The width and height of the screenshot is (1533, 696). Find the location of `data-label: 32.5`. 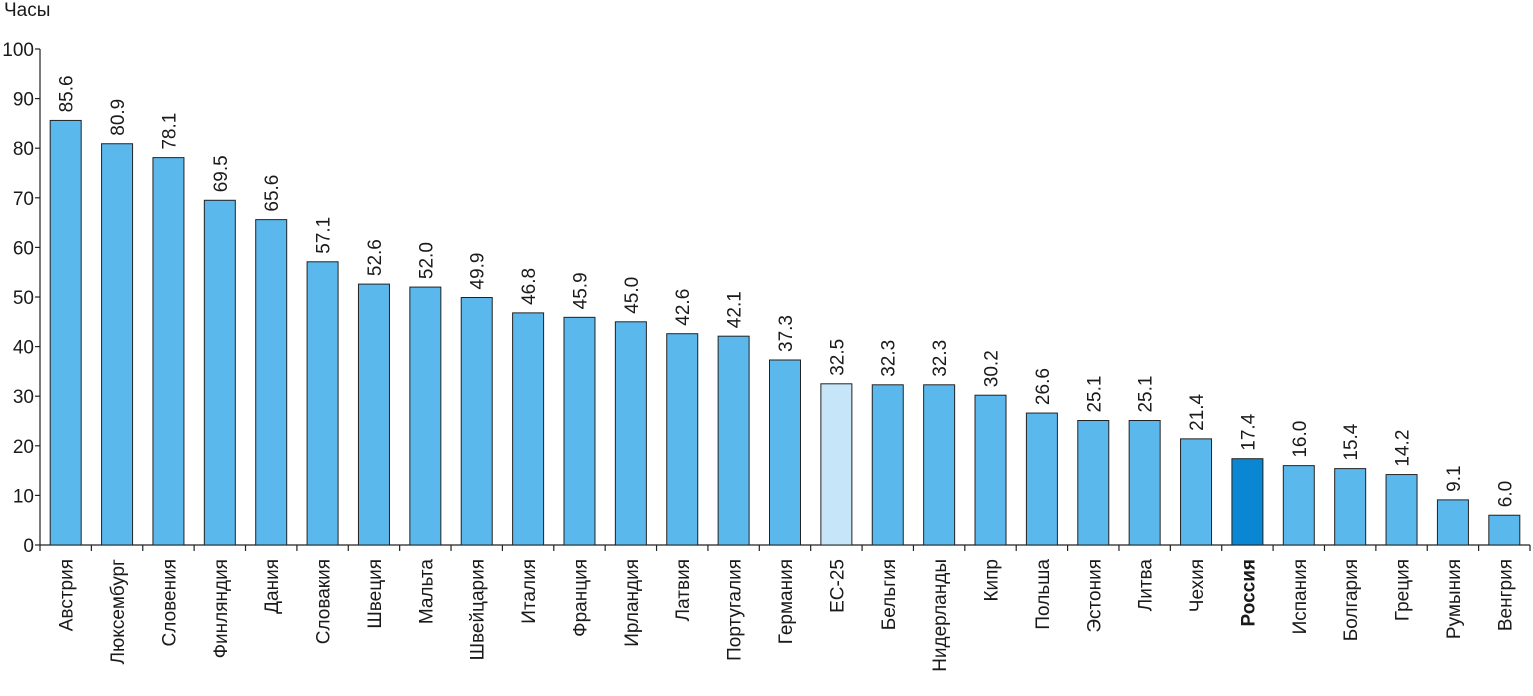

data-label: 32.5 is located at coordinates (837, 357).